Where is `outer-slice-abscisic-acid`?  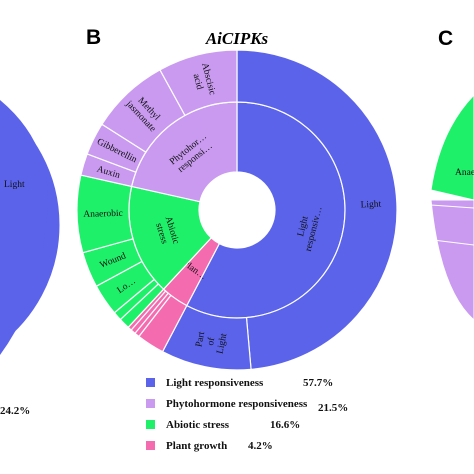
outer-slice-abscisic-acid is located at coordinates (198, 83).